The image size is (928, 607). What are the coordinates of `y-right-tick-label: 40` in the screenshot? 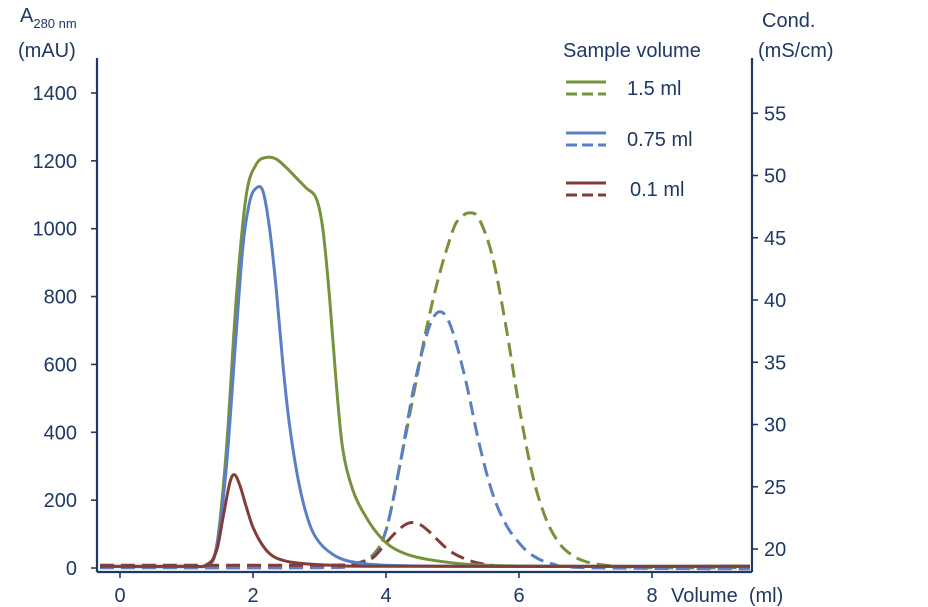 It's located at (775, 301).